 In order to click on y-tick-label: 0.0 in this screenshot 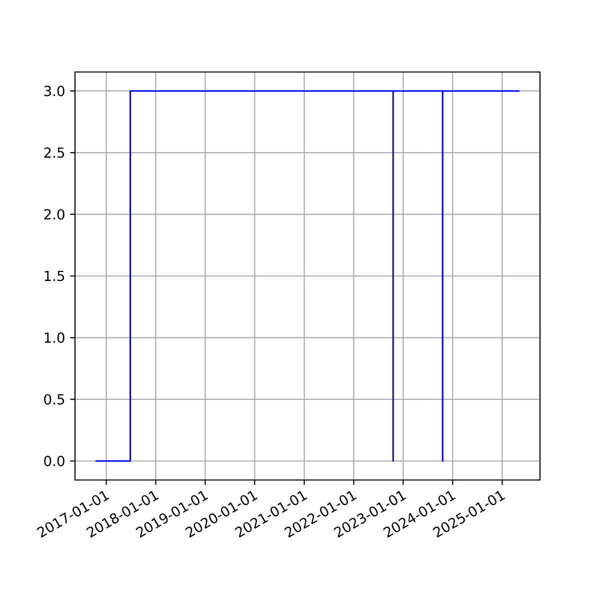, I will do `click(54, 461)`.